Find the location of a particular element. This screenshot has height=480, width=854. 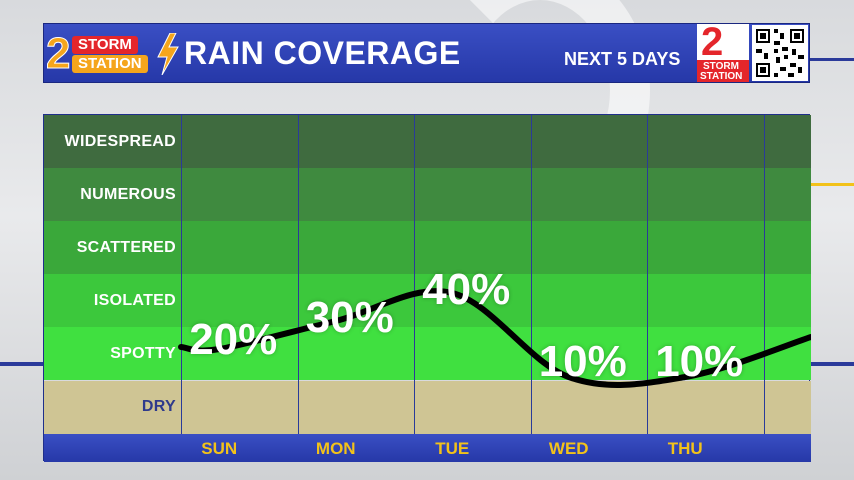

x-tick-label: WED is located at coordinates (568, 448).